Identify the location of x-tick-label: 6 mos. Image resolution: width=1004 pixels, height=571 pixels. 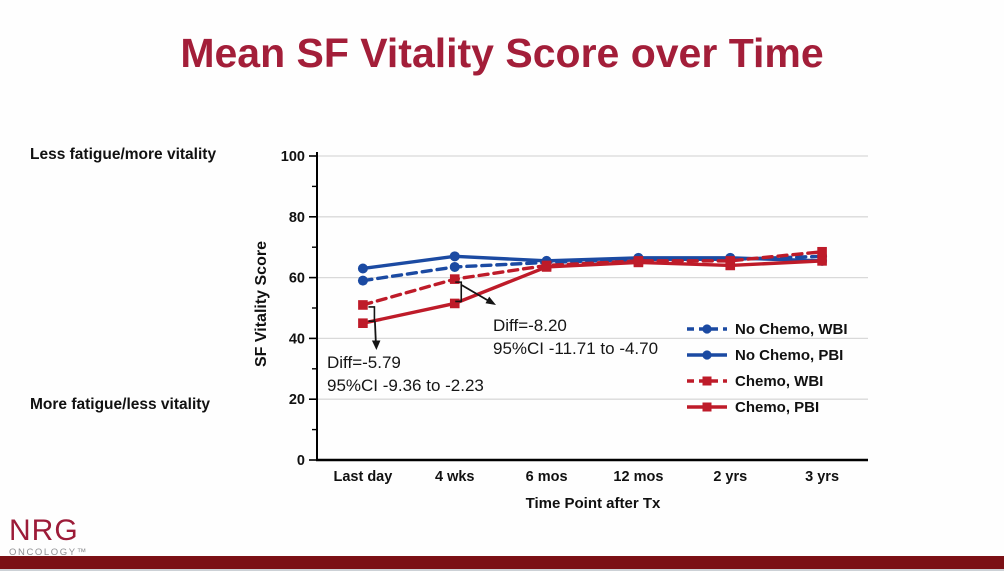
(547, 477).